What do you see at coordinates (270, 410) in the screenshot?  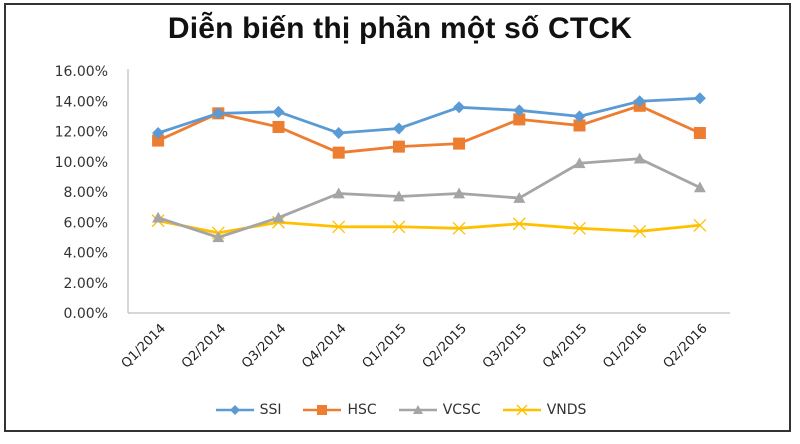 I see `legend-label: SSI` at bounding box center [270, 410].